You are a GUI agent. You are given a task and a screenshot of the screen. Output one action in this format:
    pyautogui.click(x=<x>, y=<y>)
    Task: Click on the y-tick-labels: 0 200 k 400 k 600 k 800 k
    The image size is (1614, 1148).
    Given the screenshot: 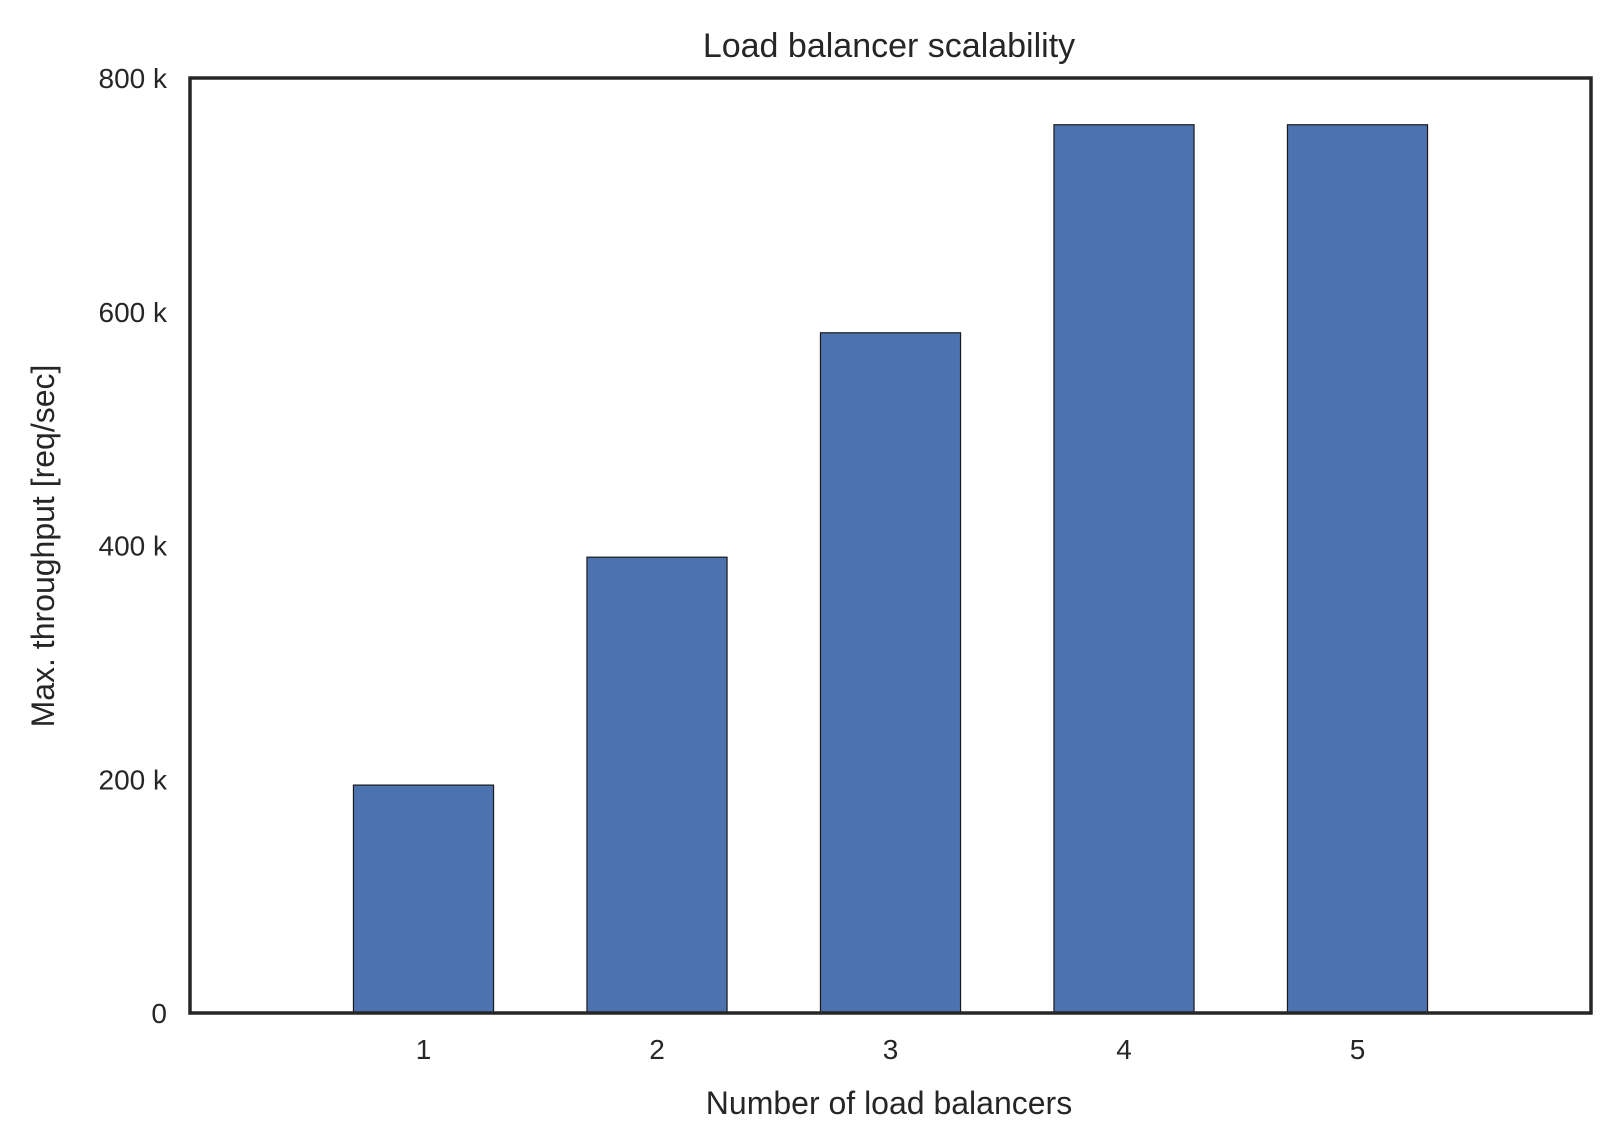 What is the action you would take?
    pyautogui.click(x=133, y=546)
    